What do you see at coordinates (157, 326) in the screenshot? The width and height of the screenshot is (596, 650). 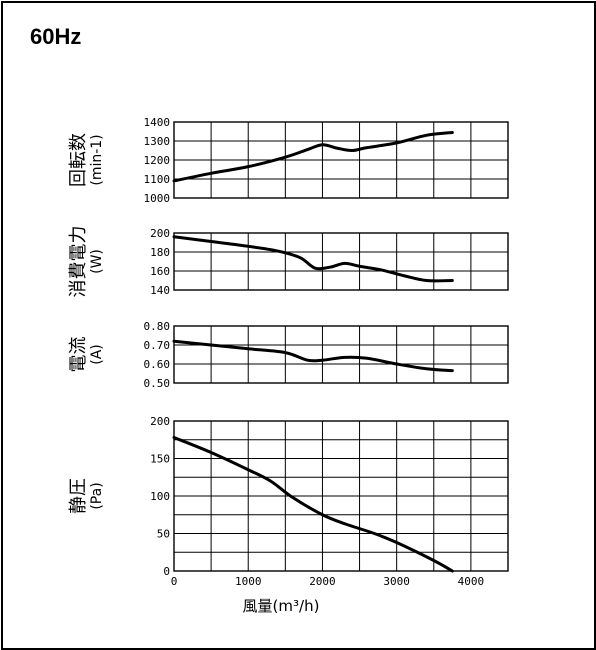 I see `y-tick-label: 0.80` at bounding box center [157, 326].